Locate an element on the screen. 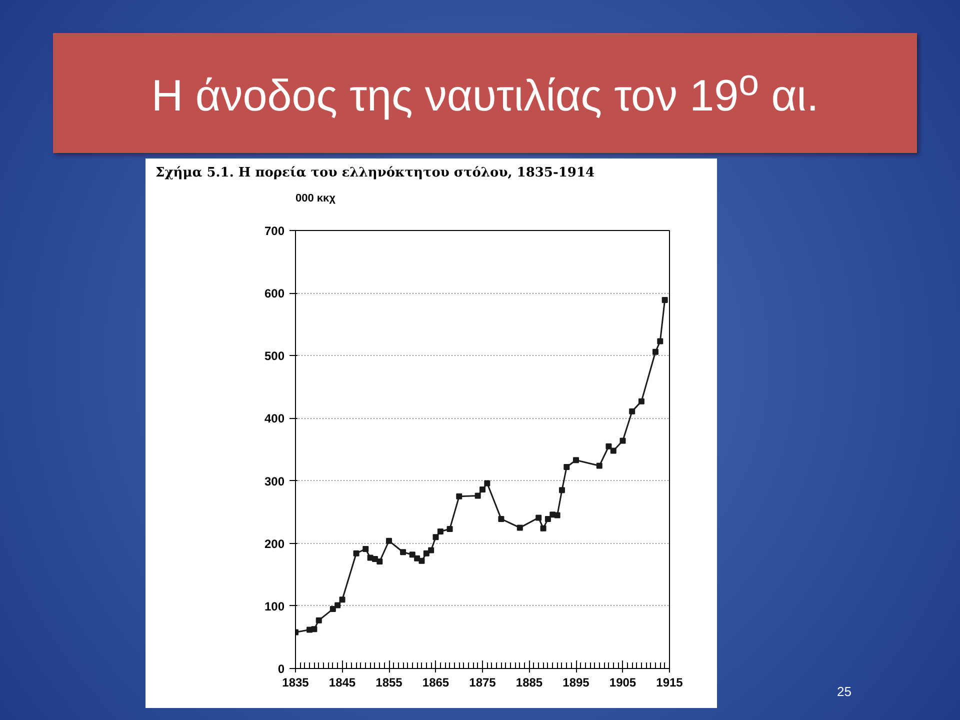 The image size is (960, 720). x-tick-label: 1835 is located at coordinates (296, 683).